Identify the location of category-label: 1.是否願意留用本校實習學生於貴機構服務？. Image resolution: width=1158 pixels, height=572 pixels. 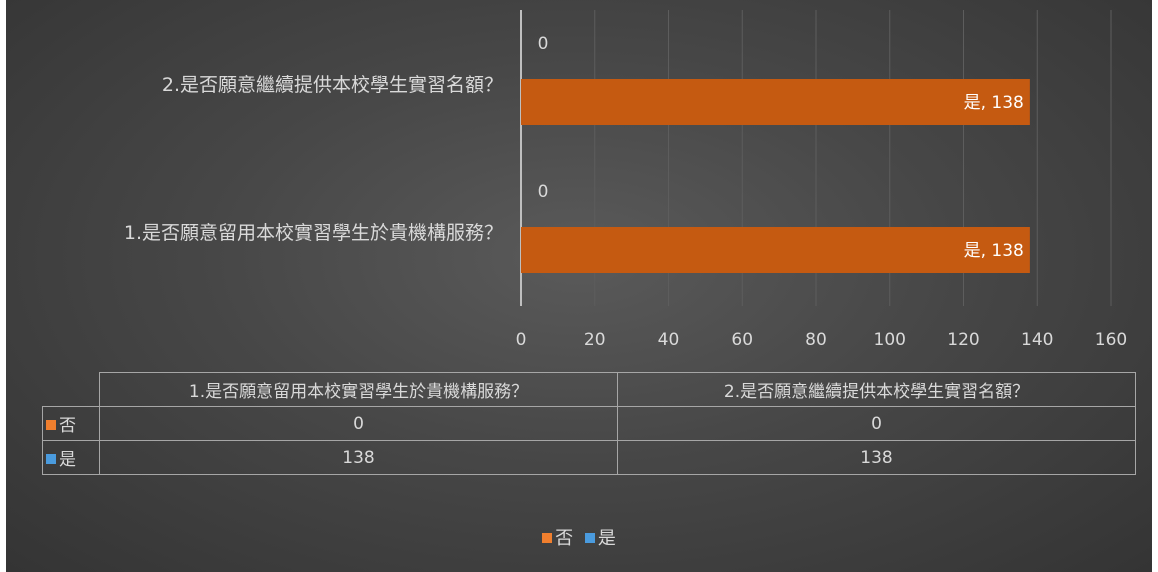
(313, 233).